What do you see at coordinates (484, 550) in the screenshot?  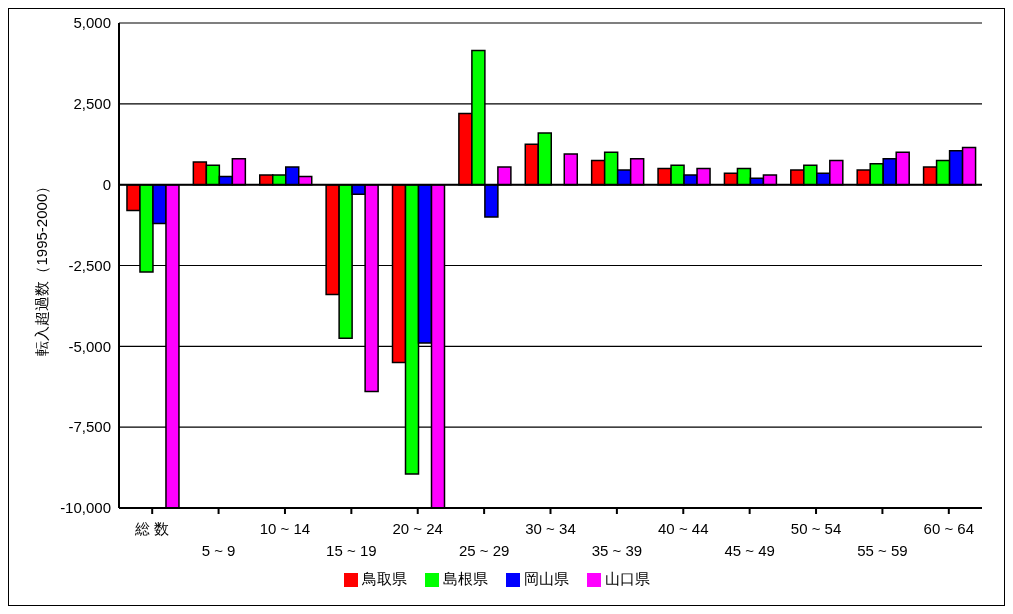 I see `x-tick-label: 25 ~ 29` at bounding box center [484, 550].